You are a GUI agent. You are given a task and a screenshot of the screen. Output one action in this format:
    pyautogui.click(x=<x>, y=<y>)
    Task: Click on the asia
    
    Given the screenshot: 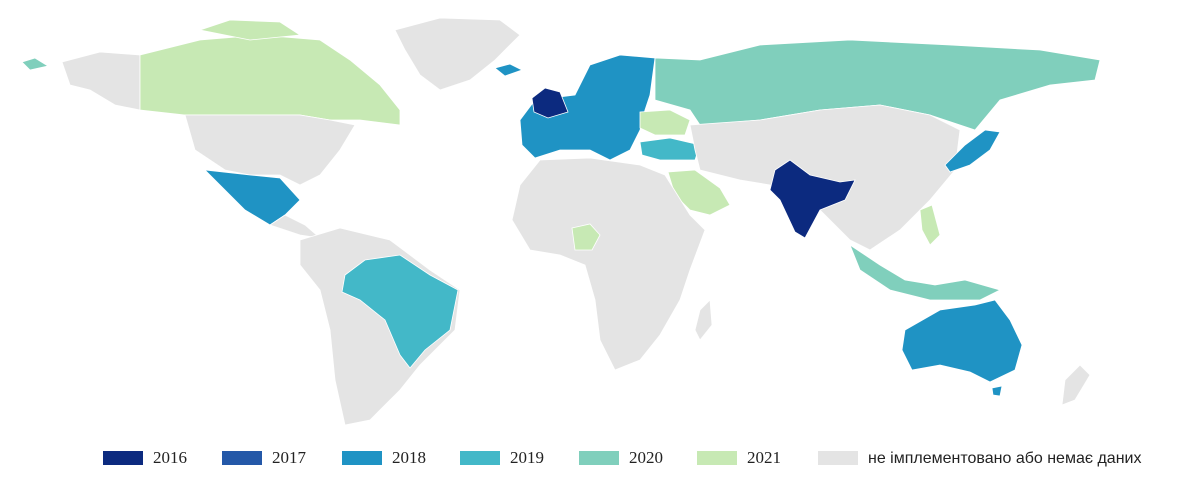 What is the action you would take?
    pyautogui.click(x=825, y=177)
    